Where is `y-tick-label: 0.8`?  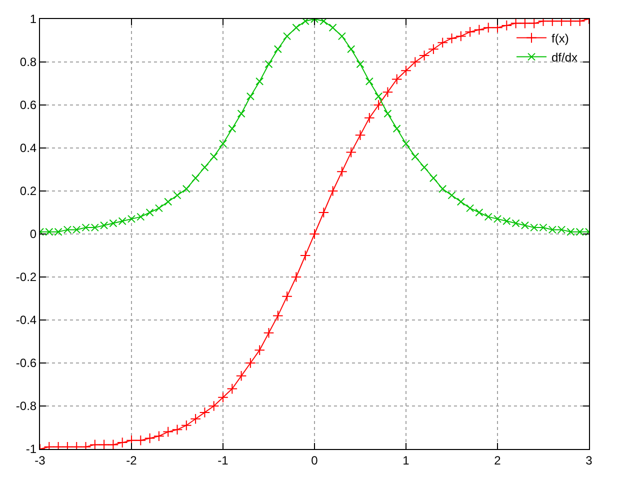
y-tick-label: 0.8 is located at coordinates (28, 62).